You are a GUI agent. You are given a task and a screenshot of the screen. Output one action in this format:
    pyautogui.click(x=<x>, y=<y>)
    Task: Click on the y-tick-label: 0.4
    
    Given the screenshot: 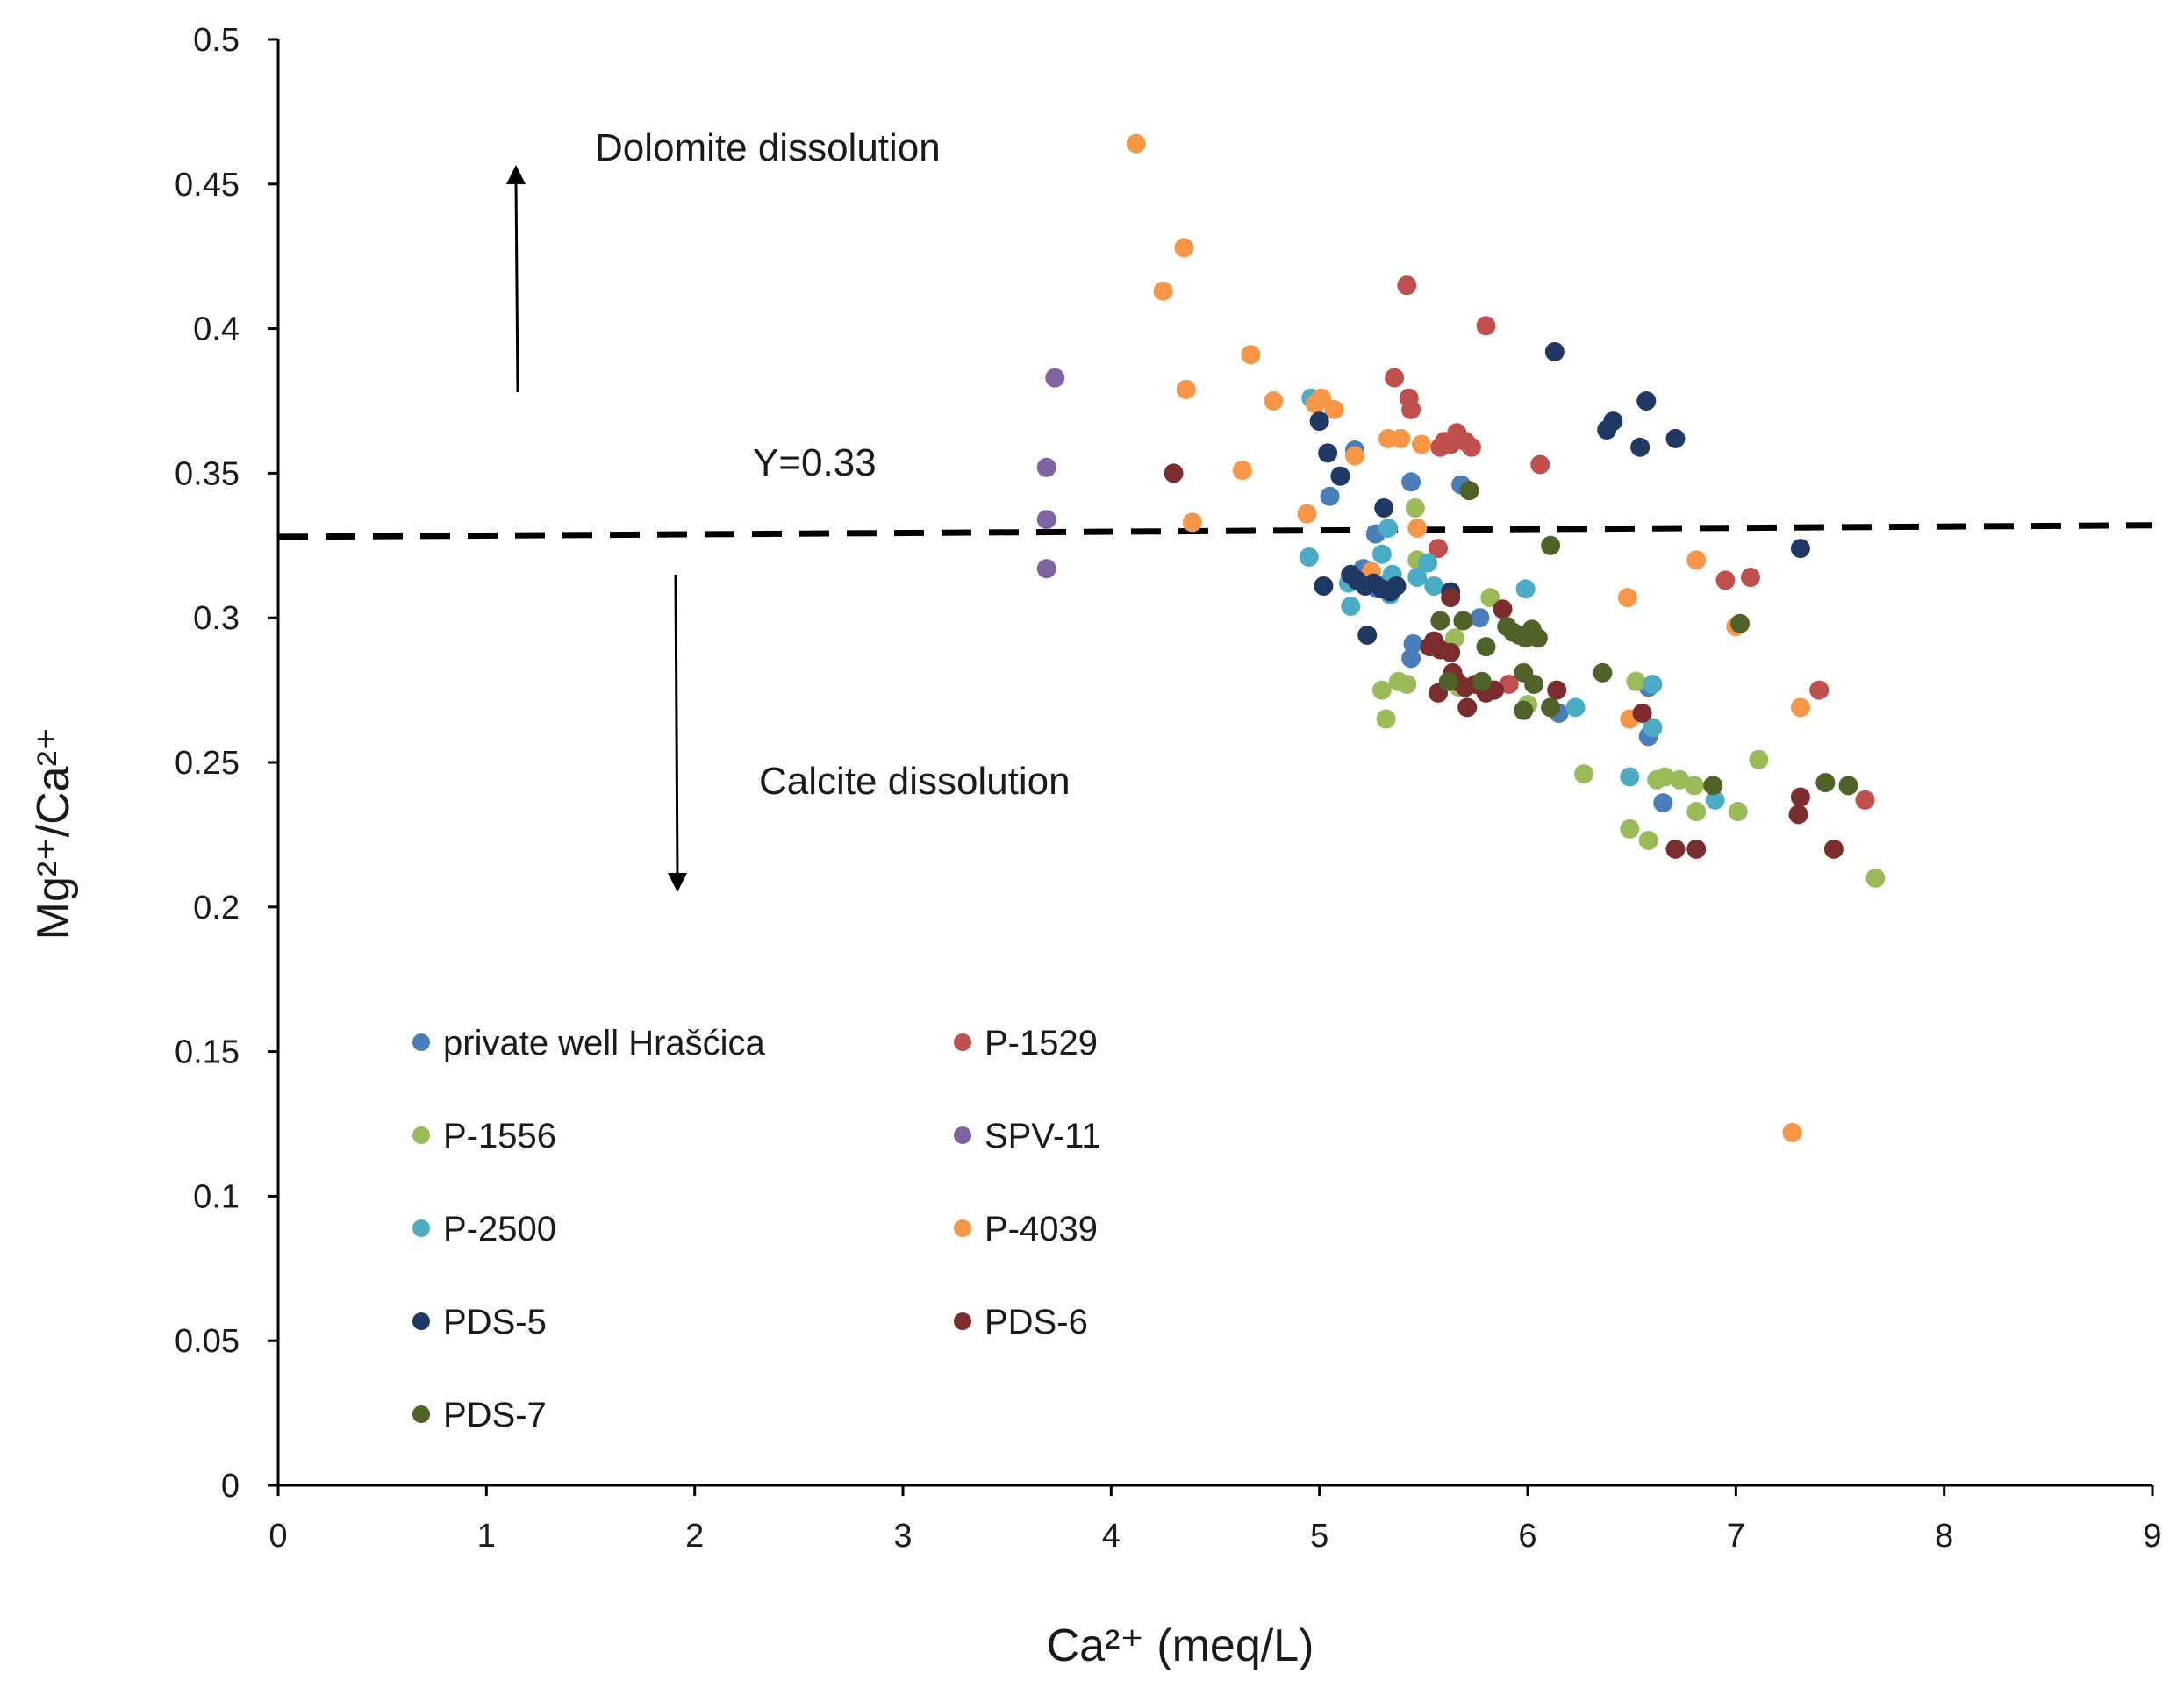 What is the action you would take?
    pyautogui.click(x=216, y=329)
    